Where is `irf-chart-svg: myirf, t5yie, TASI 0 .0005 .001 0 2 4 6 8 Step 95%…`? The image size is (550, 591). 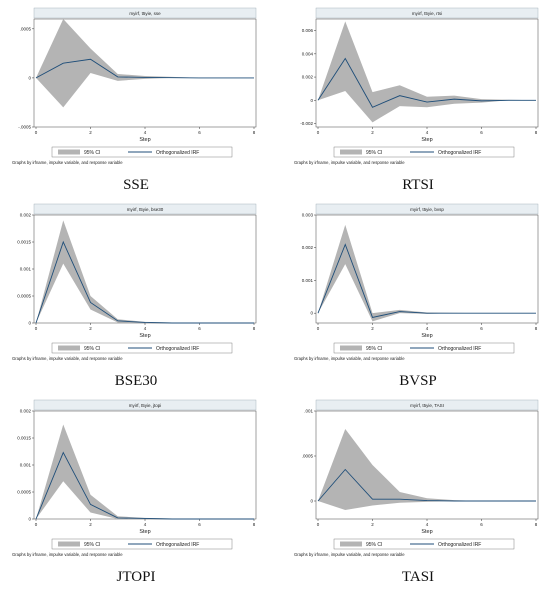 irf-chart-svg: myirf, t5yie, TASI 0 .0005 .001 0 2 4 6 8 Step 95%… is located at coordinates (418, 481).